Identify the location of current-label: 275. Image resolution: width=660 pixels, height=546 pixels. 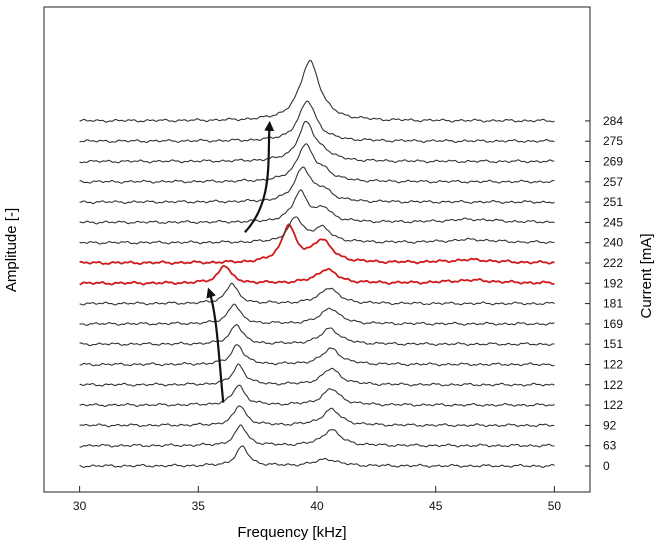
(613, 141).